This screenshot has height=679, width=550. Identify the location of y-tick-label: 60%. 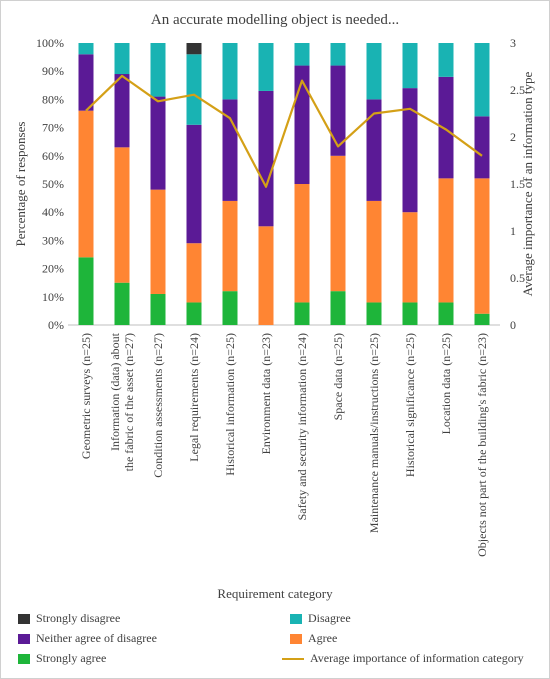
(53, 156).